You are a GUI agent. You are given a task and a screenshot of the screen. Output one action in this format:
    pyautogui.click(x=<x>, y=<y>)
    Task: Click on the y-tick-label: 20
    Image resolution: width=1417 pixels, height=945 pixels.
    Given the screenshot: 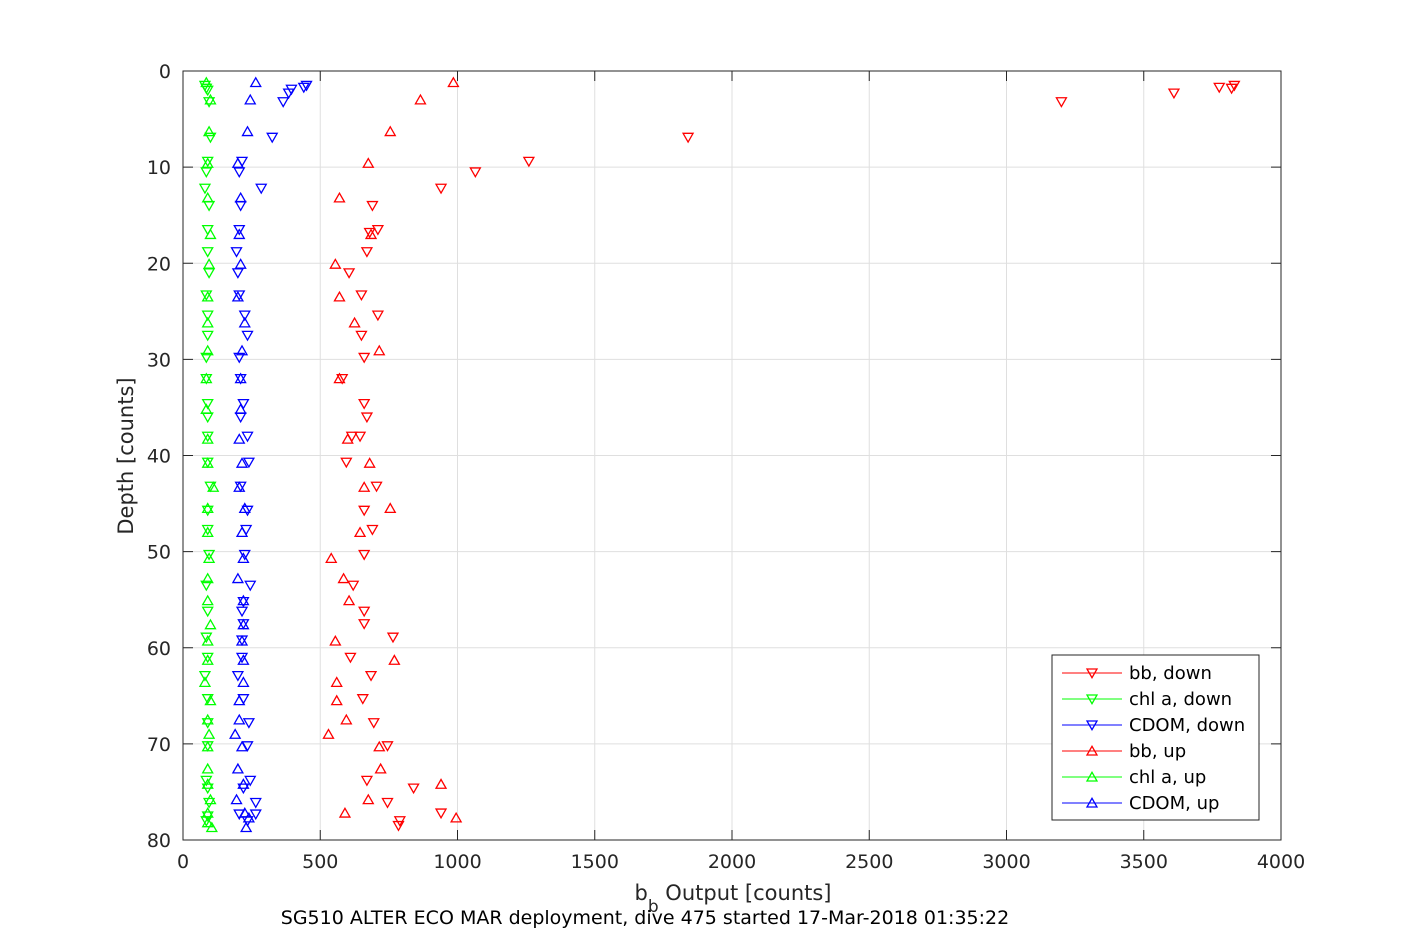 What is the action you would take?
    pyautogui.click(x=159, y=264)
    